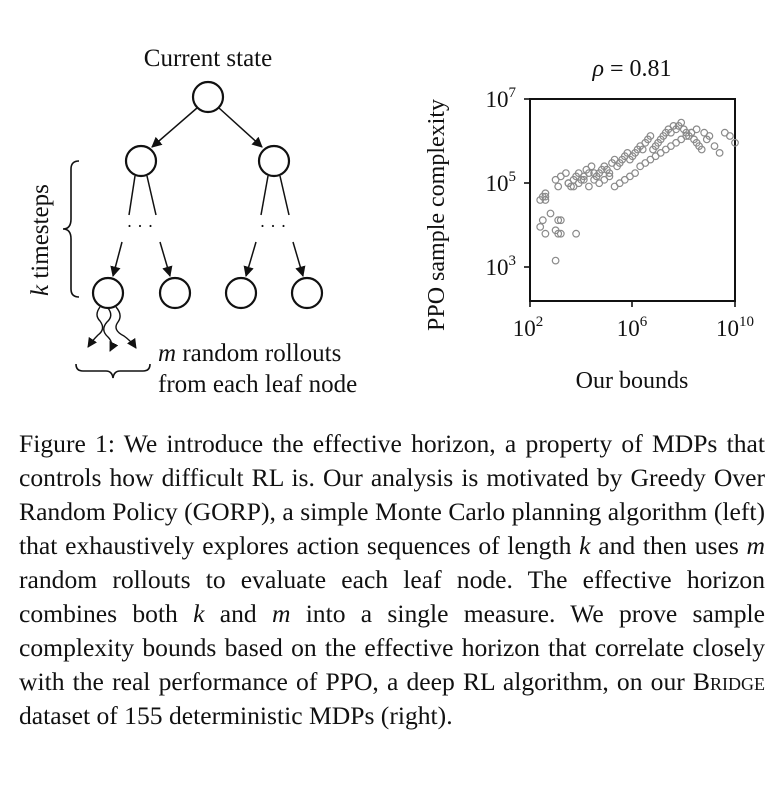 The height and width of the screenshot is (806, 778). Describe the element at coordinates (257, 384) in the screenshot. I see `rollout-label-line2: from each leaf node` at that location.